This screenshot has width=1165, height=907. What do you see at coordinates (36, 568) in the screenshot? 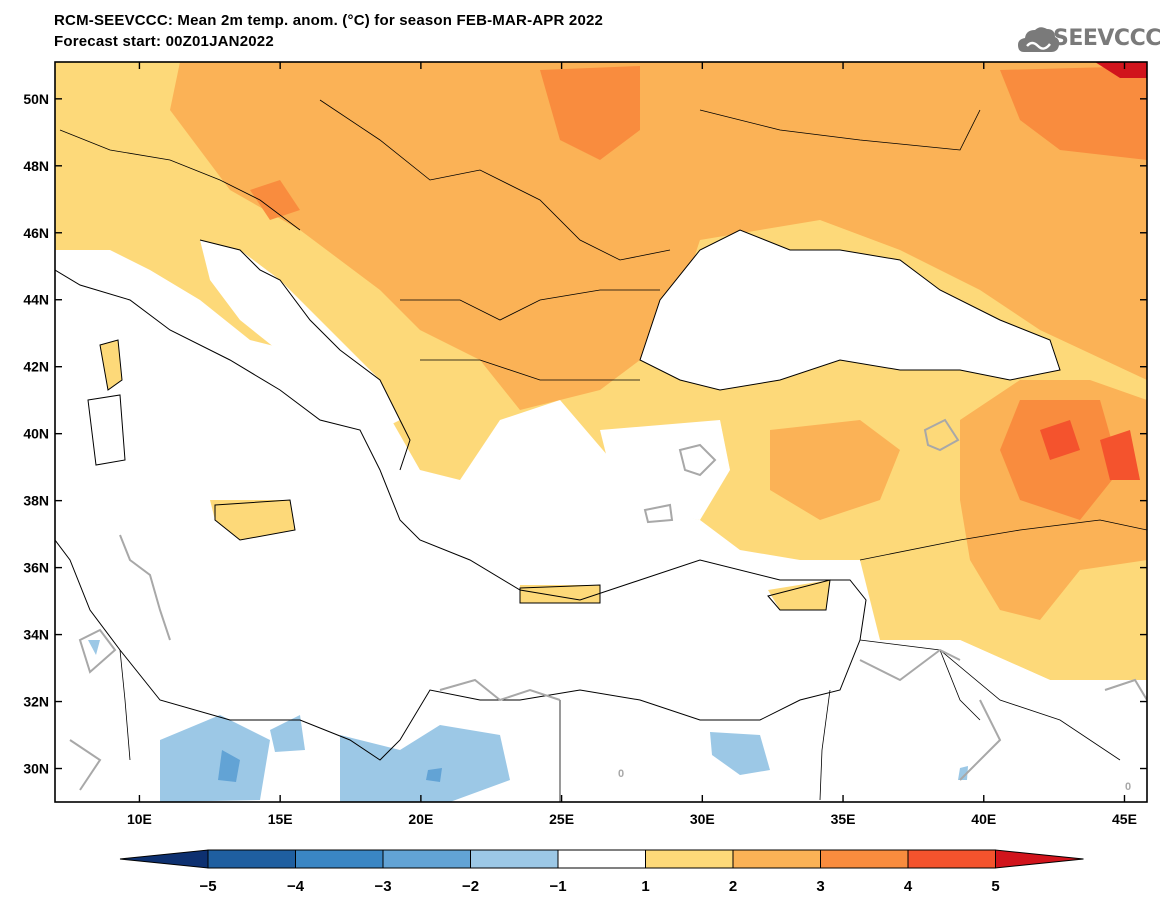
I see `lat-tick-label: 36N` at bounding box center [36, 568].